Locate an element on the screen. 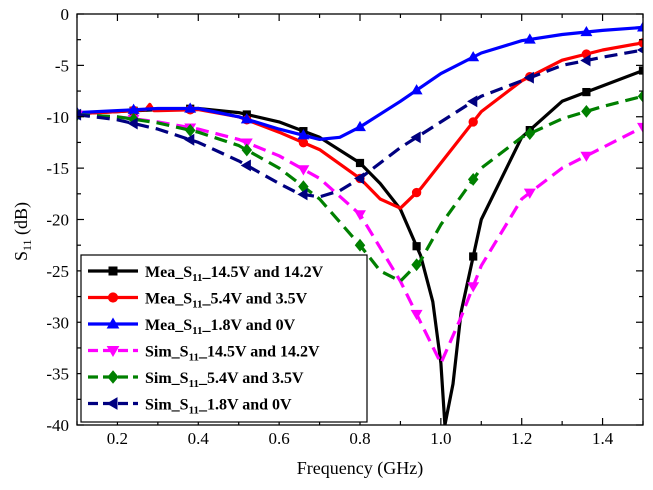 Image resolution: width=653 pixels, height=490 pixels. y-tick-label: -20 is located at coordinates (57, 220).